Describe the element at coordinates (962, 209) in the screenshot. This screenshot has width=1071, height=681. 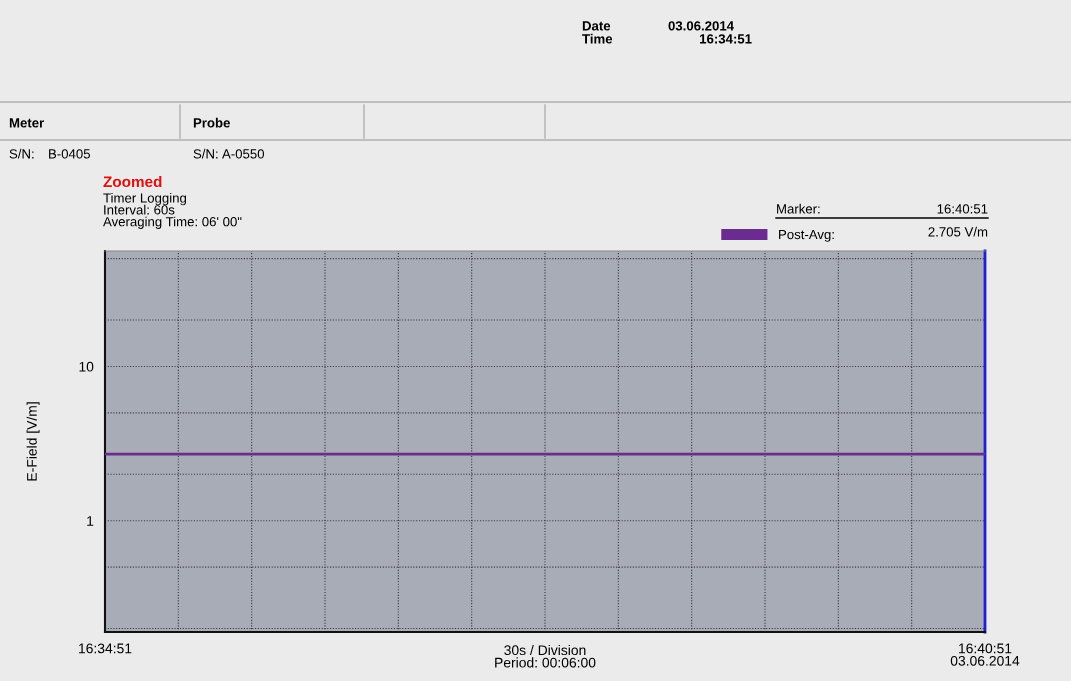
I see `text: 16:40:51` at that location.